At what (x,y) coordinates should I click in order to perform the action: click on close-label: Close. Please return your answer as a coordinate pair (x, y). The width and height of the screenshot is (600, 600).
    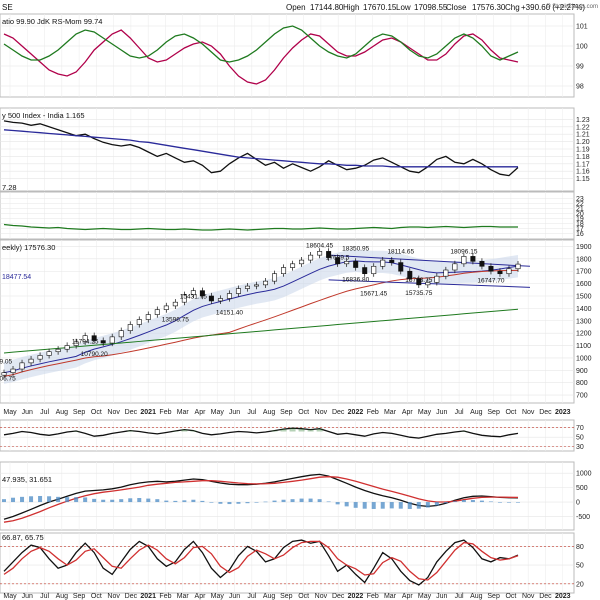
    Looking at the image, I should click on (456, 7).